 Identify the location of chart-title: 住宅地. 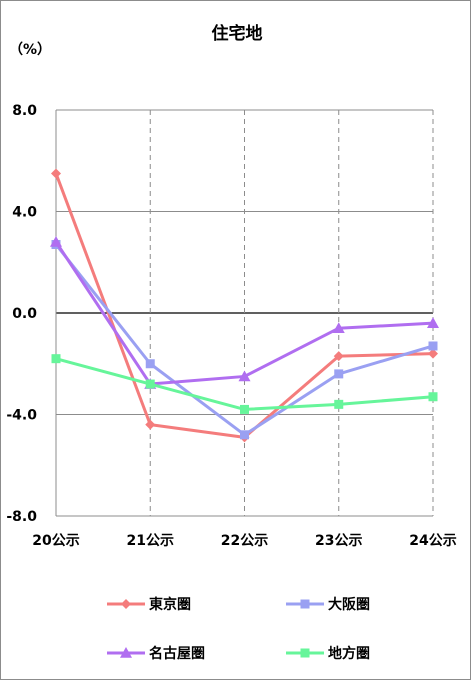
(237, 33).